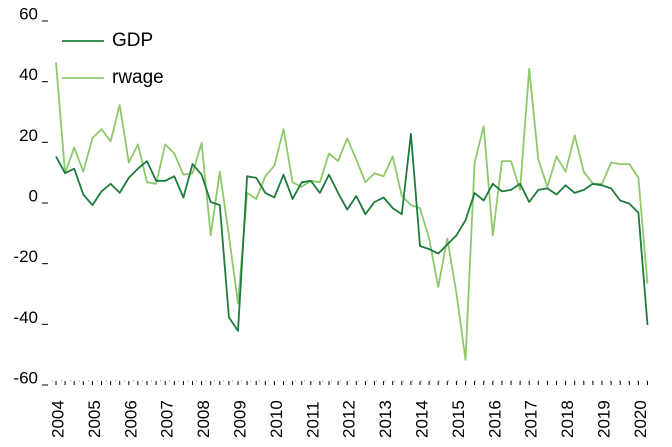 The image size is (672, 447). Describe the element at coordinates (57, 419) in the screenshot. I see `x-tick-label: 2004` at that location.